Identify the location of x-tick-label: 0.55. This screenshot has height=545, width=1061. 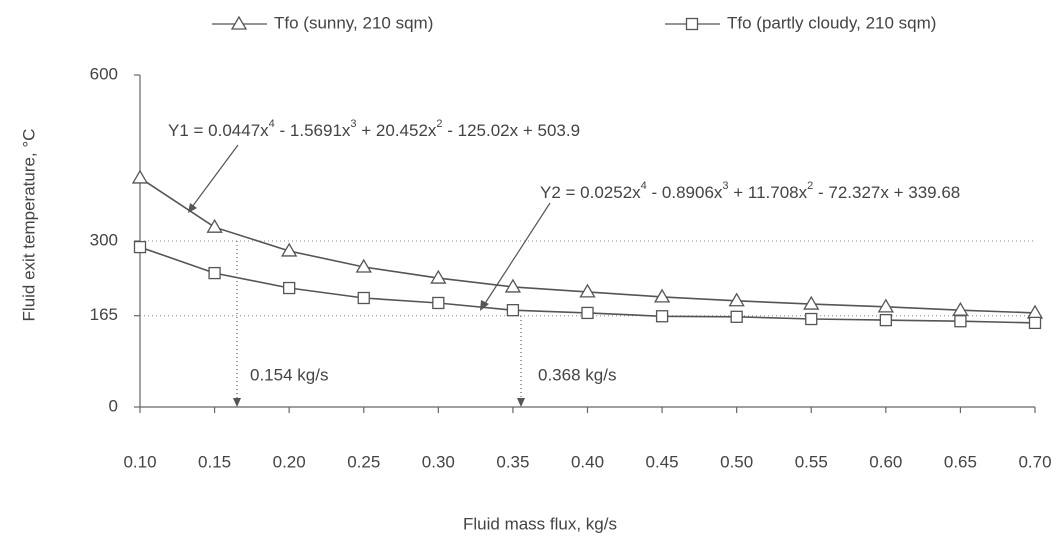
(811, 461).